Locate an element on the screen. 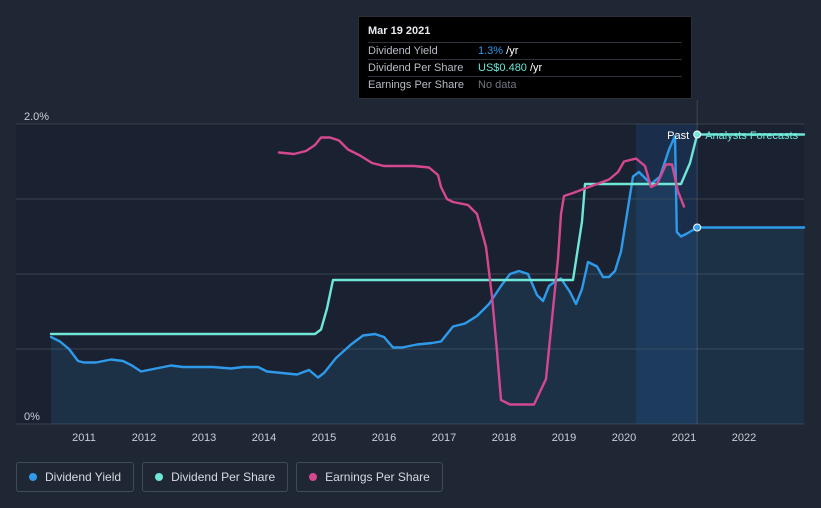 This screenshot has height=508, width=821. legend-label: Dividend Per Share is located at coordinates (223, 477).